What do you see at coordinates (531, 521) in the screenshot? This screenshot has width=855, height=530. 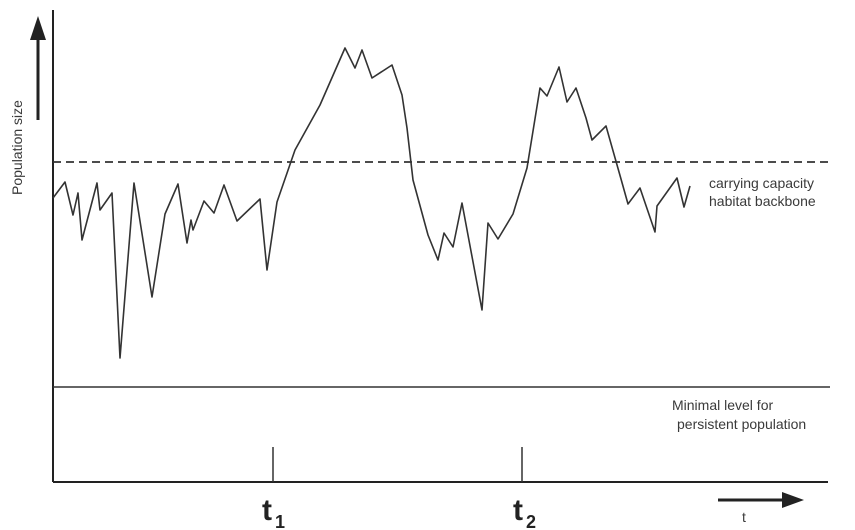 I see `svg-text: 2` at bounding box center [531, 521].